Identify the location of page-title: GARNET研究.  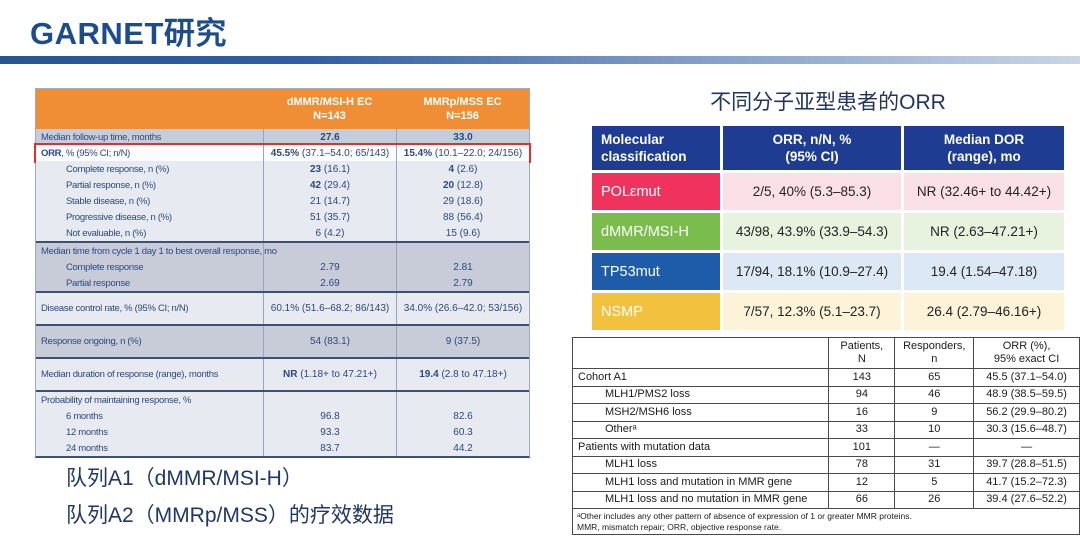
(128, 33).